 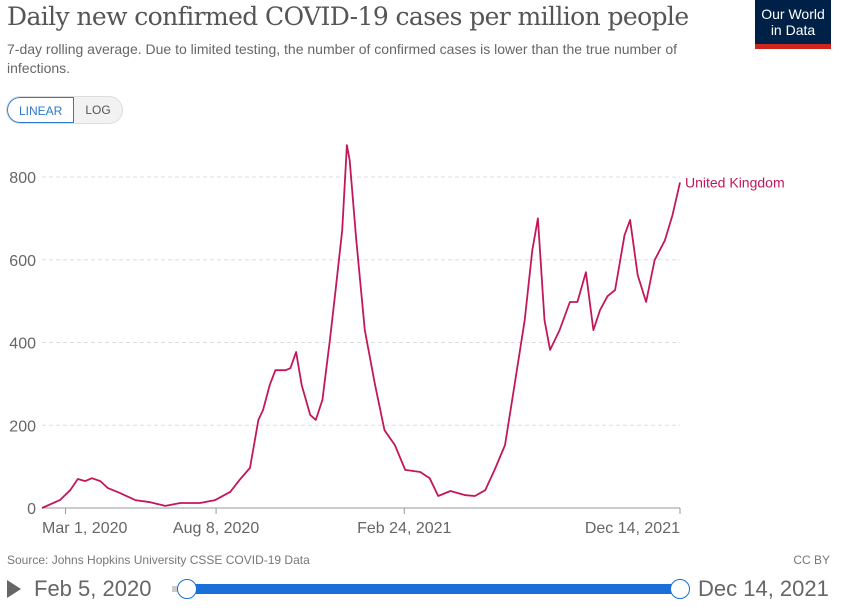 I want to click on x-tick-label: Feb 24, 2021, so click(x=404, y=528).